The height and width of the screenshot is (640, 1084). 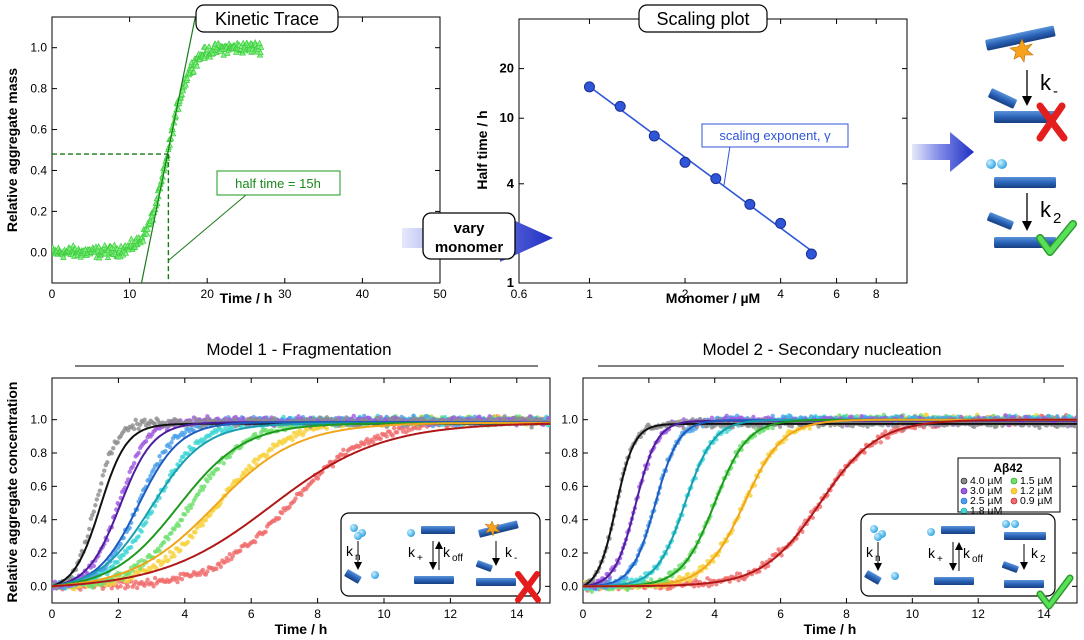 What do you see at coordinates (457, 558) in the screenshot?
I see `model1-koff-sub: off` at bounding box center [457, 558].